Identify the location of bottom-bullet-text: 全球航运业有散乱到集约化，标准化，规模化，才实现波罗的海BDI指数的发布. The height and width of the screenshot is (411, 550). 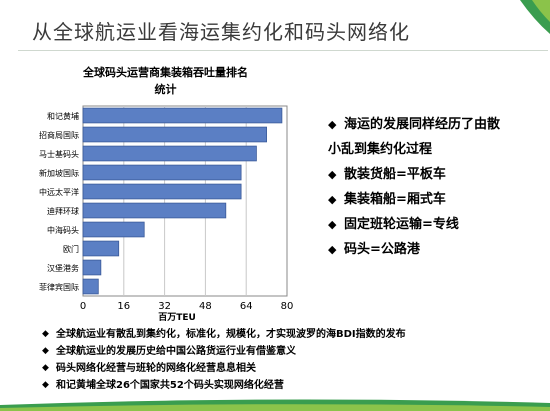
(231, 334).